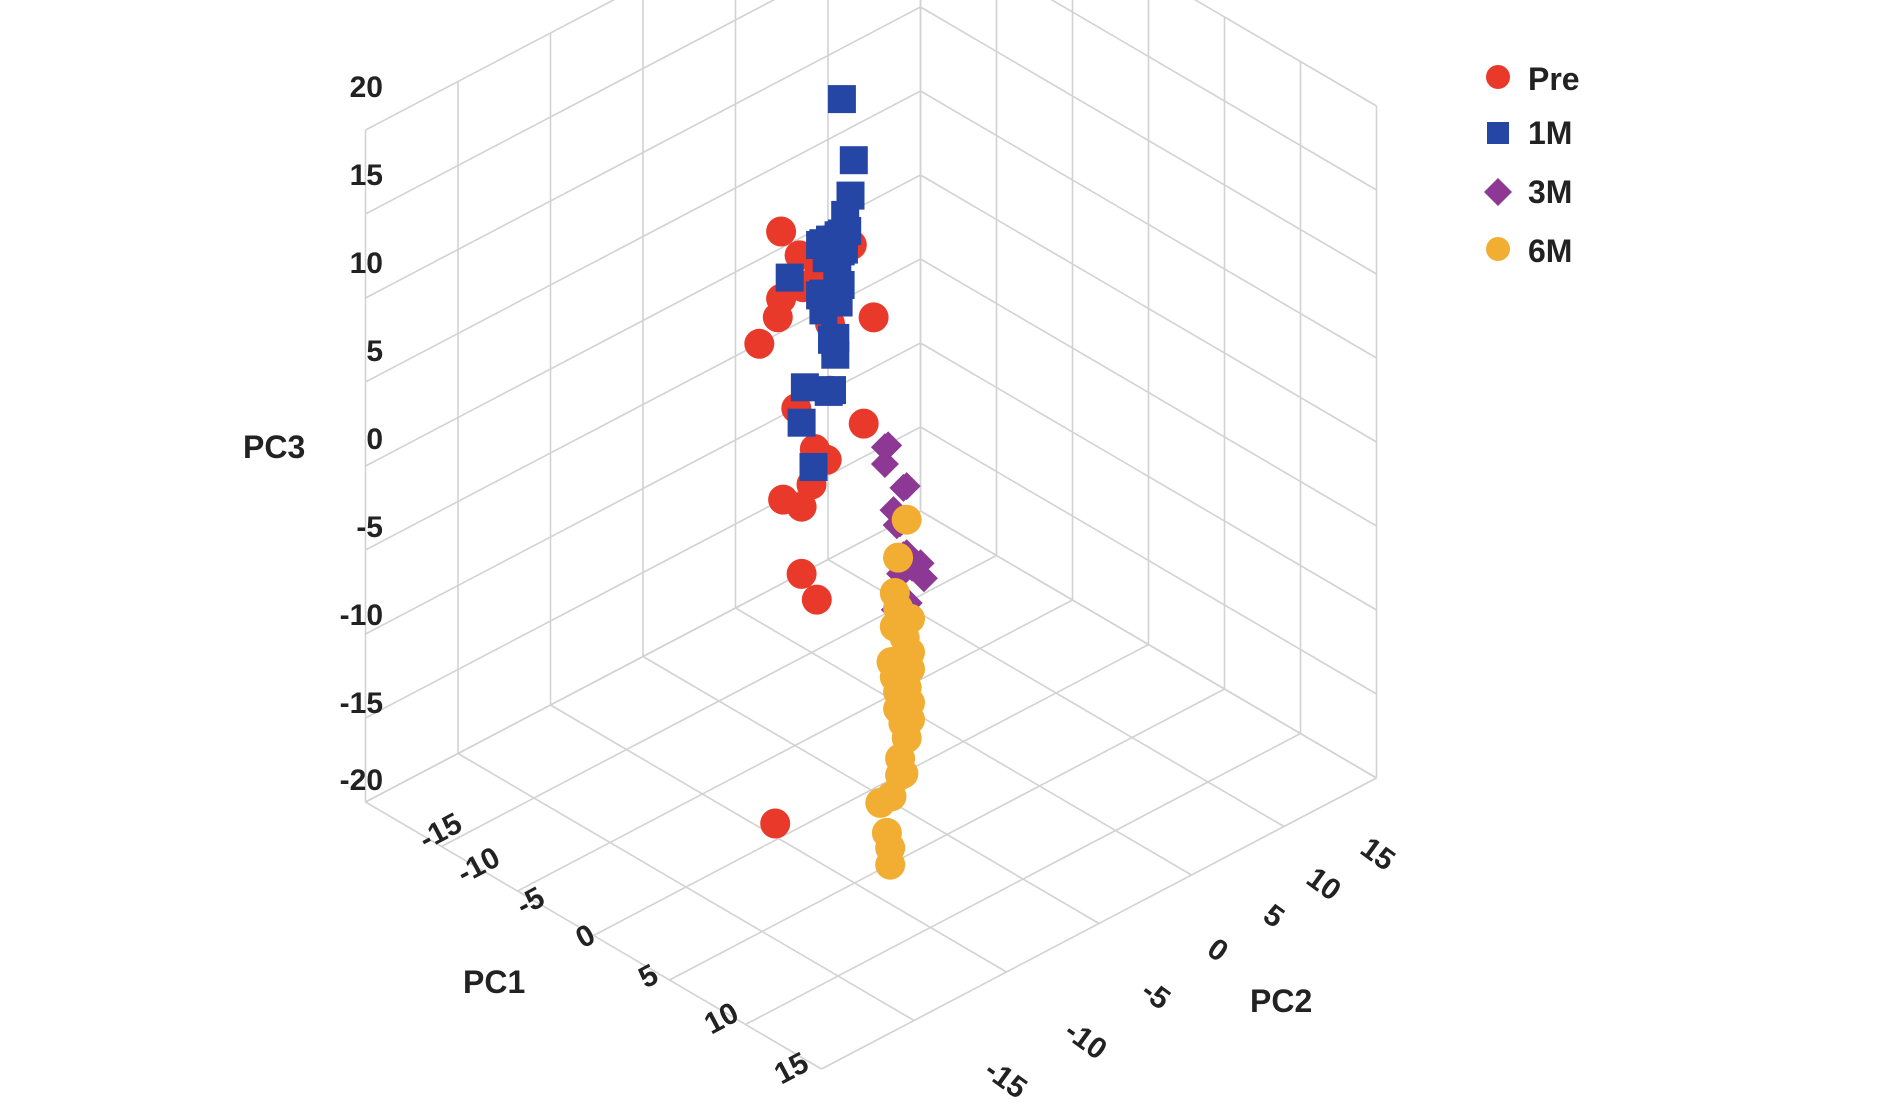 This screenshot has height=1109, width=1879. What do you see at coordinates (361, 780) in the screenshot?
I see `pc3-tick-label: -20` at bounding box center [361, 780].